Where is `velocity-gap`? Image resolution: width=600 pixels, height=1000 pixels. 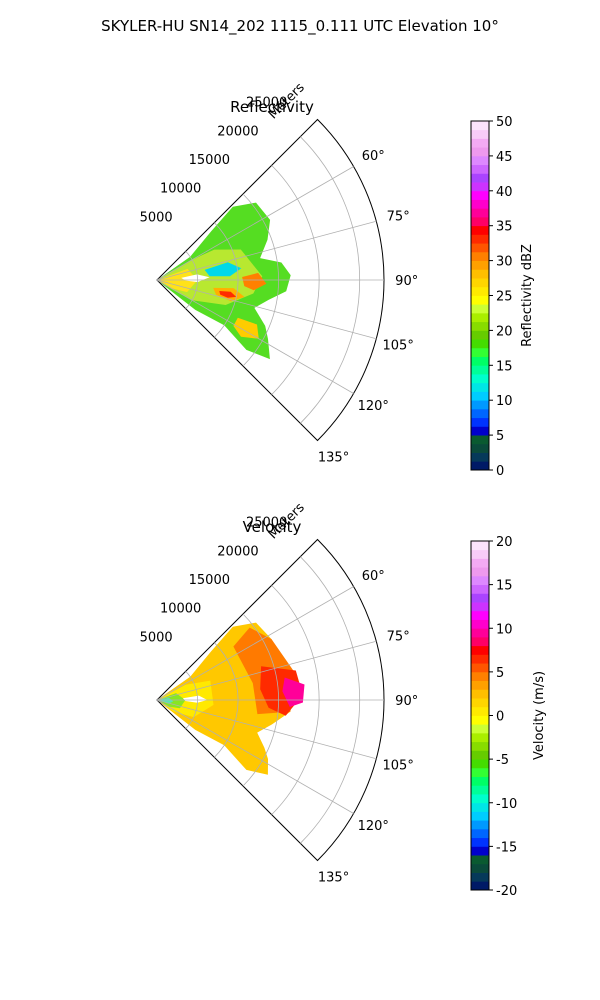
velocity-gap is located at coordinates (195, 699).